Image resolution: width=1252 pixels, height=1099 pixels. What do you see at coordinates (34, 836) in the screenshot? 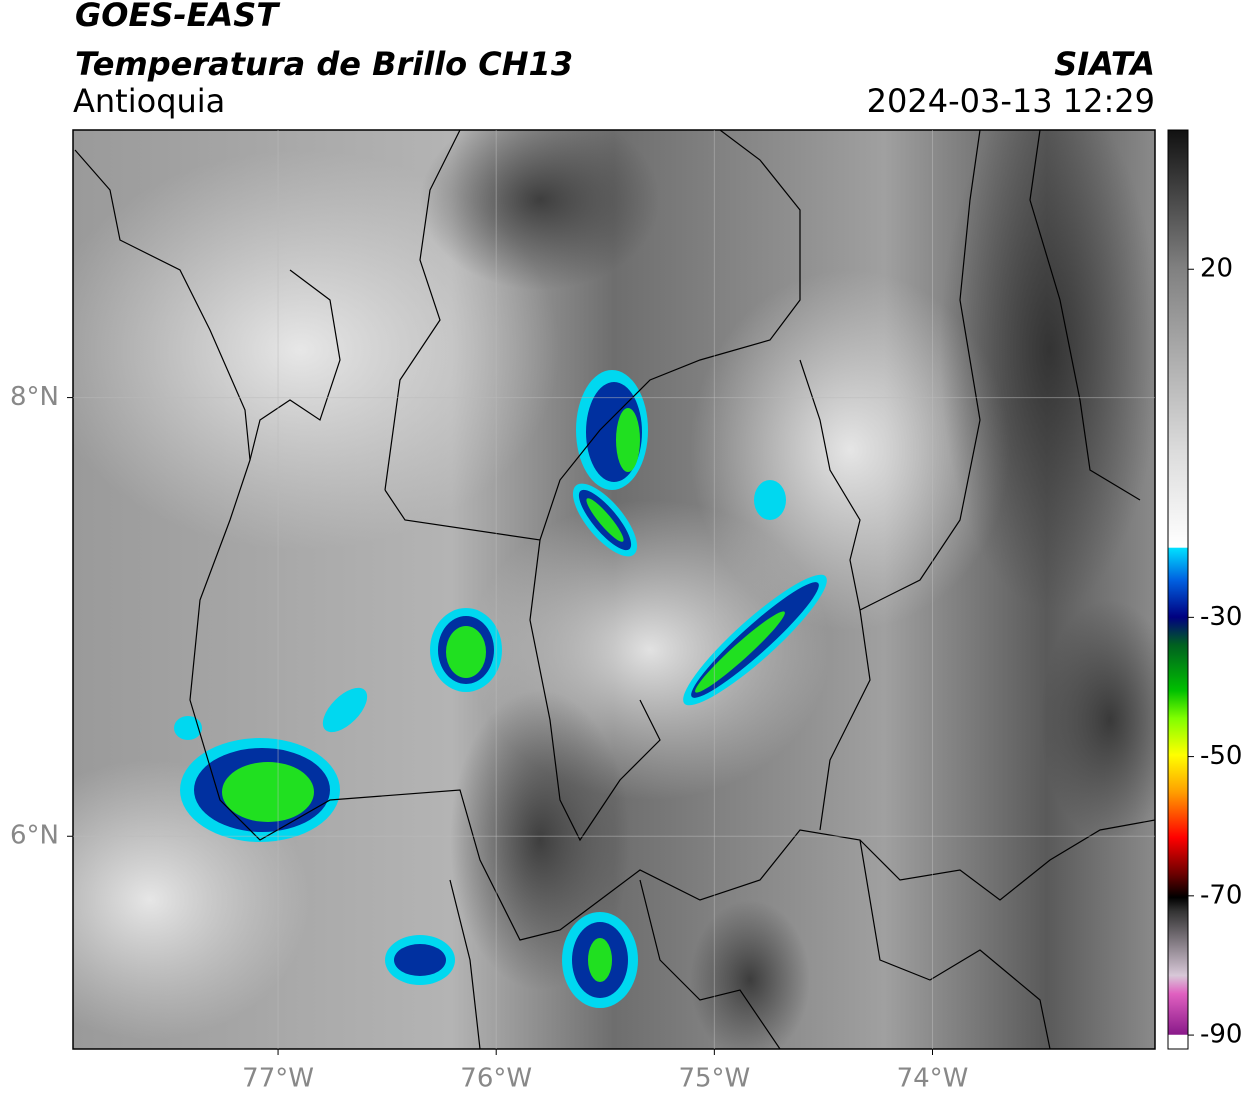
I see `lat-tick-label: 6°N` at bounding box center [34, 836].